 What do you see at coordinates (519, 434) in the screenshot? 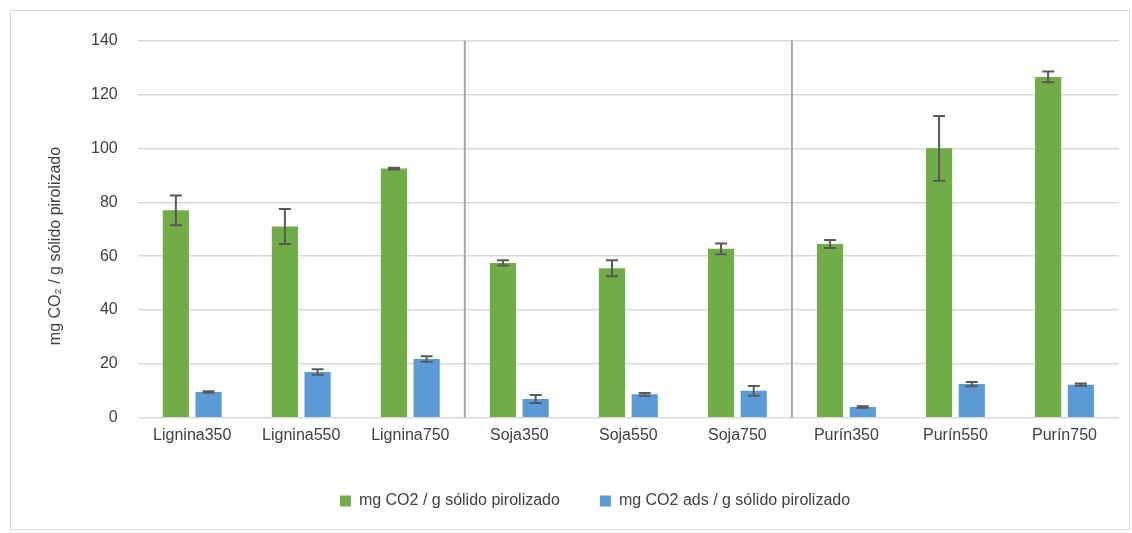
I see `x-tick-label: Soja350` at bounding box center [519, 434].